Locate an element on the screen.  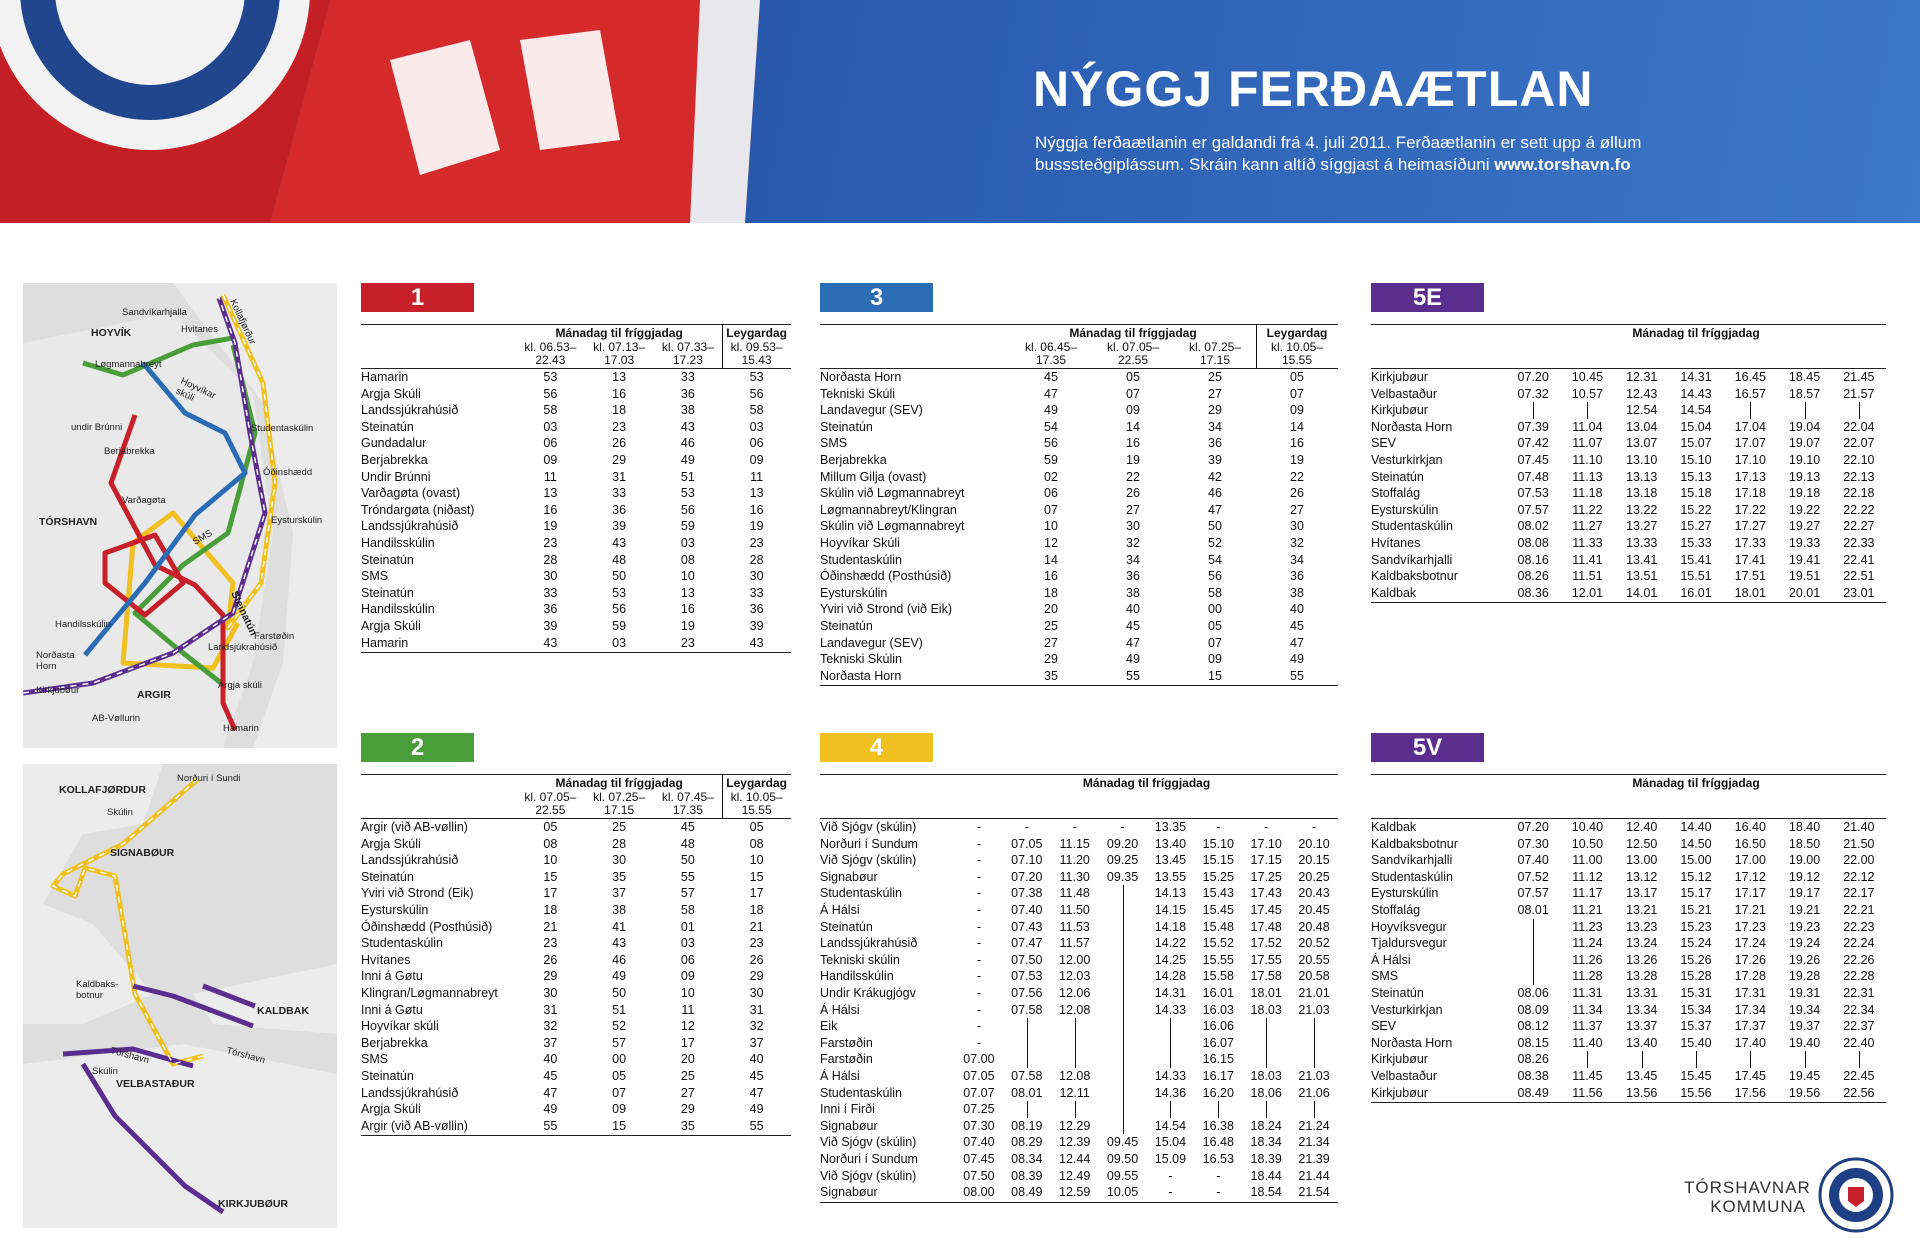
departure-time: 56 is located at coordinates (550, 393).